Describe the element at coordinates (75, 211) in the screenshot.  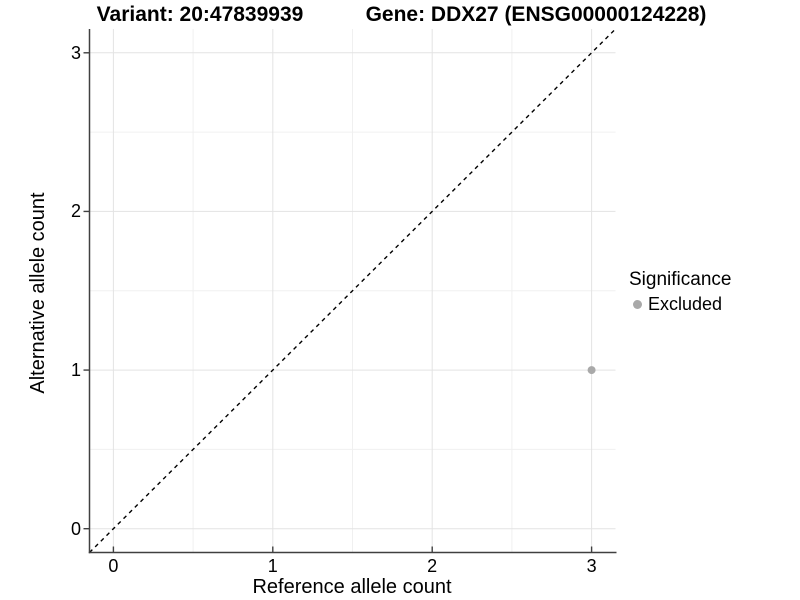
I see `y-tick-label: 2` at that location.